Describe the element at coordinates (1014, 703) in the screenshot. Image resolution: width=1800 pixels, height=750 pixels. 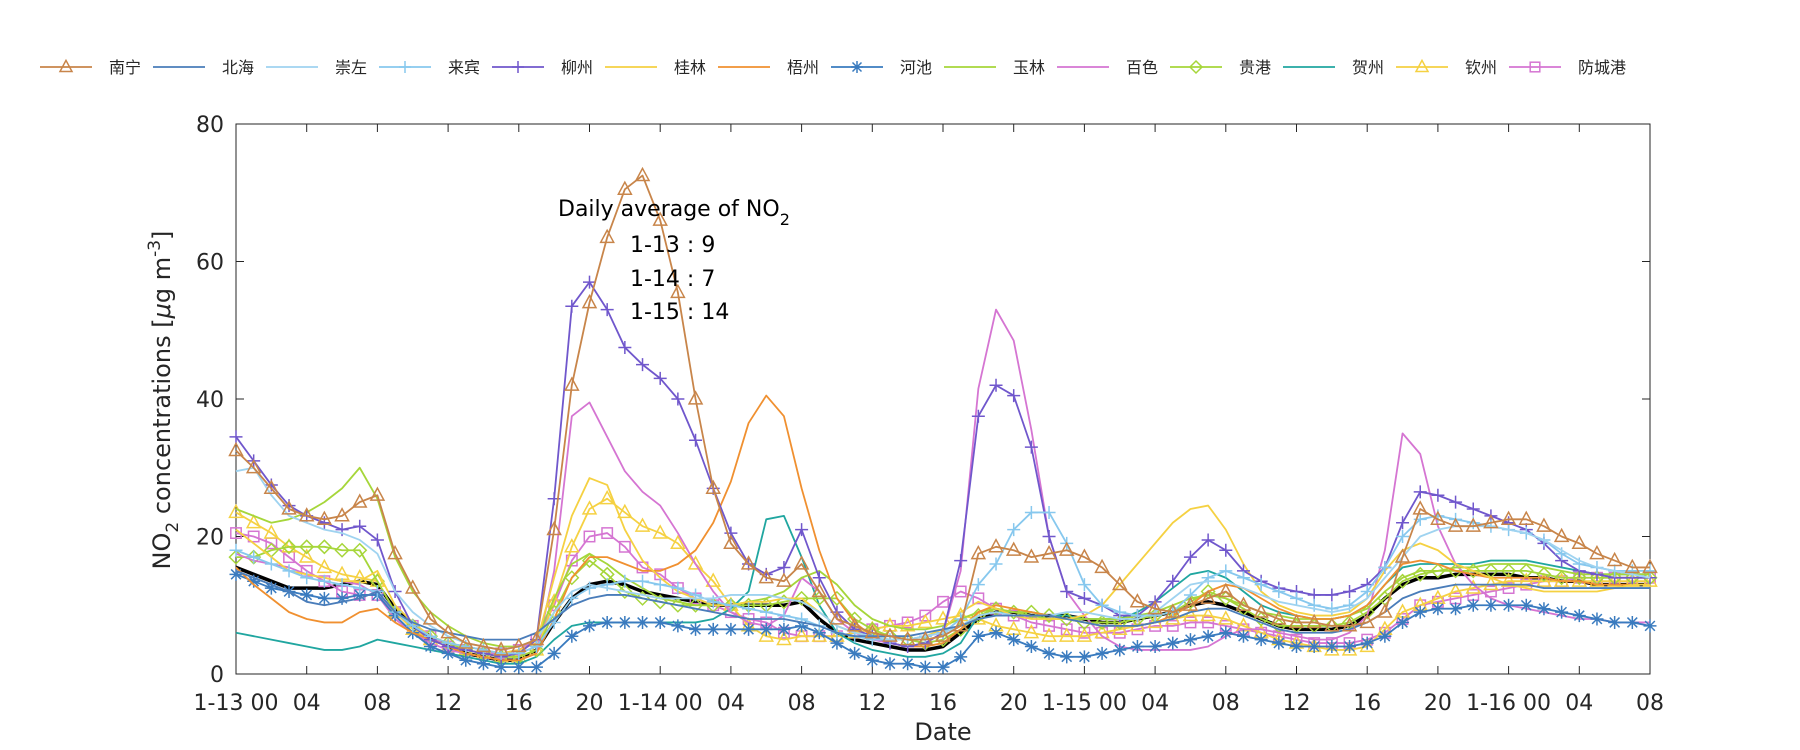
I see `x-tick-label-11: 20` at that location.